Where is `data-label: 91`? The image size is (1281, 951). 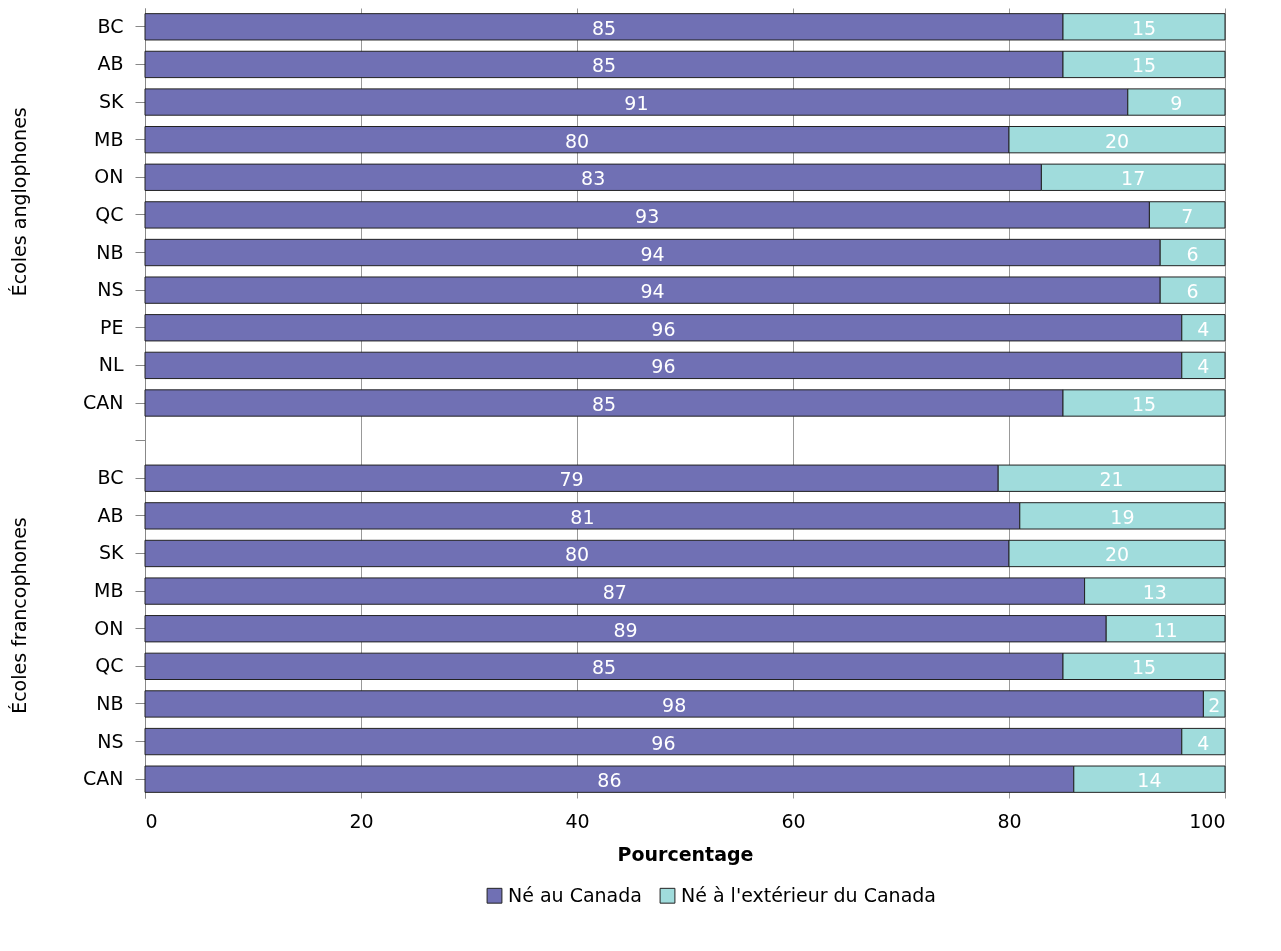 data-label: 91 is located at coordinates (636, 103).